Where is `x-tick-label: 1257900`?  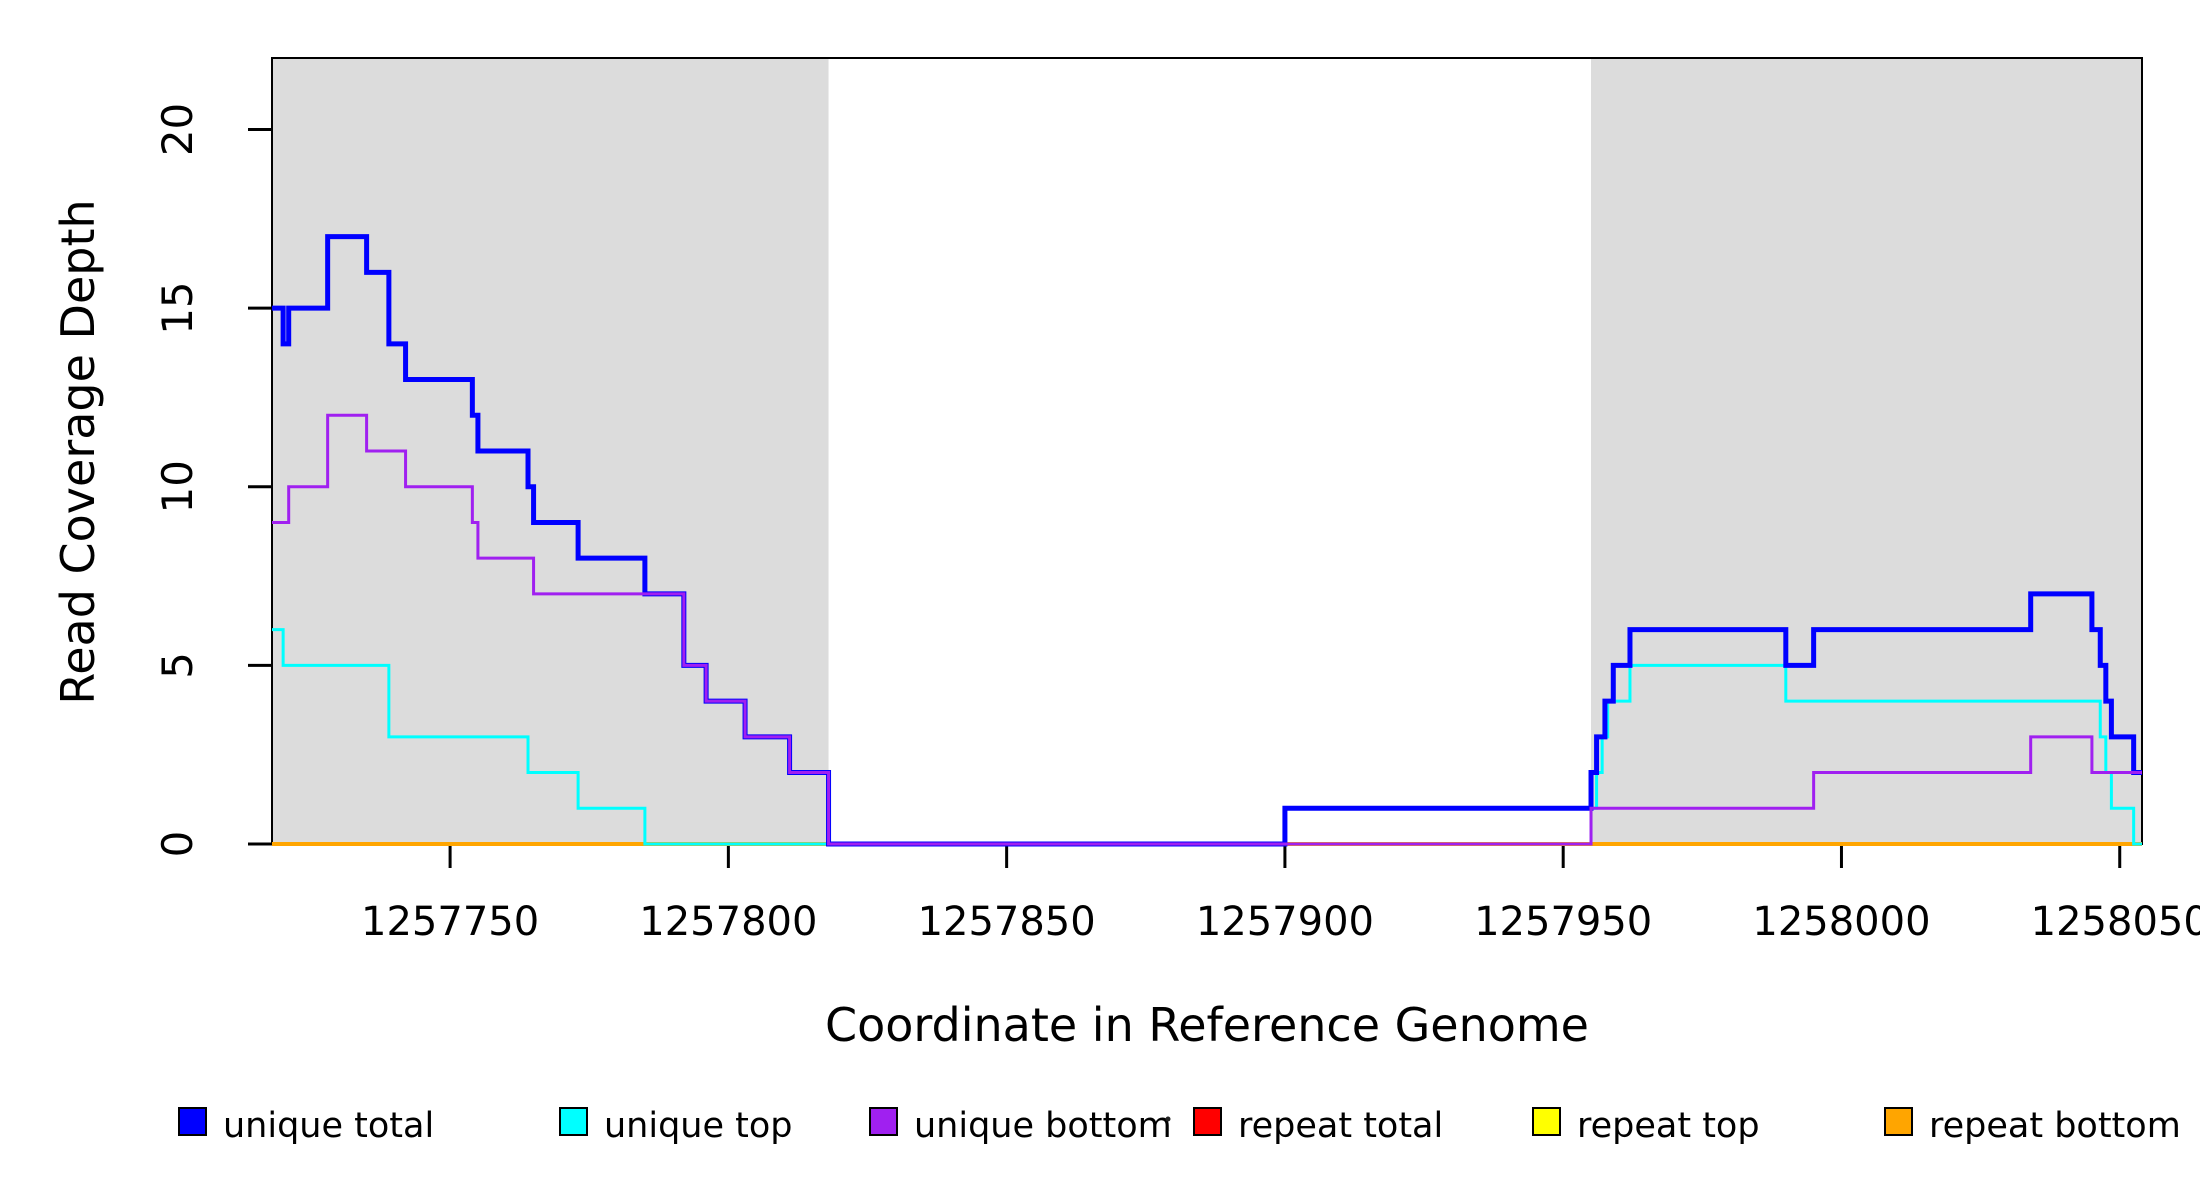 x-tick-label: 1257900 is located at coordinates (1285, 922).